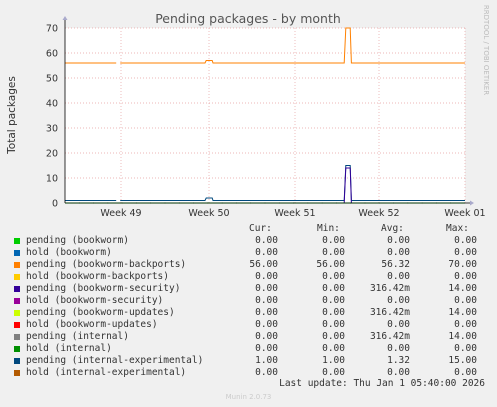 The height and width of the screenshot is (407, 497). I want to click on legend-row: hold (internal) 0.00 0.00 0.00 0.00, so click(248, 349).